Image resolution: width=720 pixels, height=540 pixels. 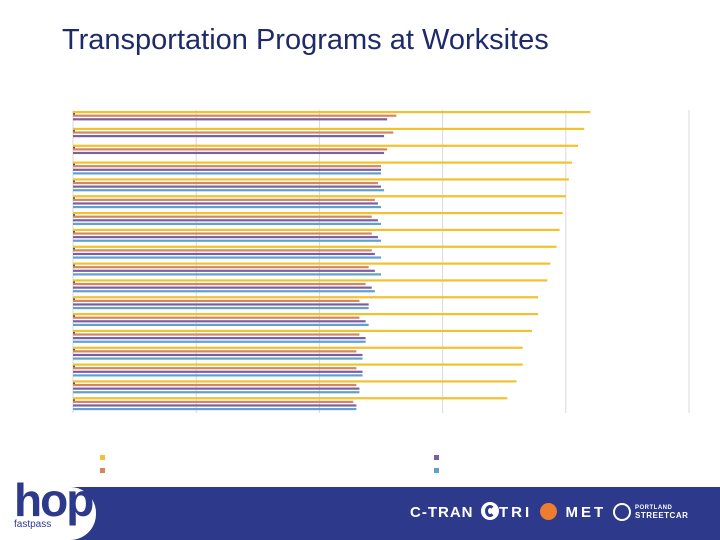 What do you see at coordinates (33, 524) in the screenshot?
I see `fastpass-logo-text: fastpass` at bounding box center [33, 524].